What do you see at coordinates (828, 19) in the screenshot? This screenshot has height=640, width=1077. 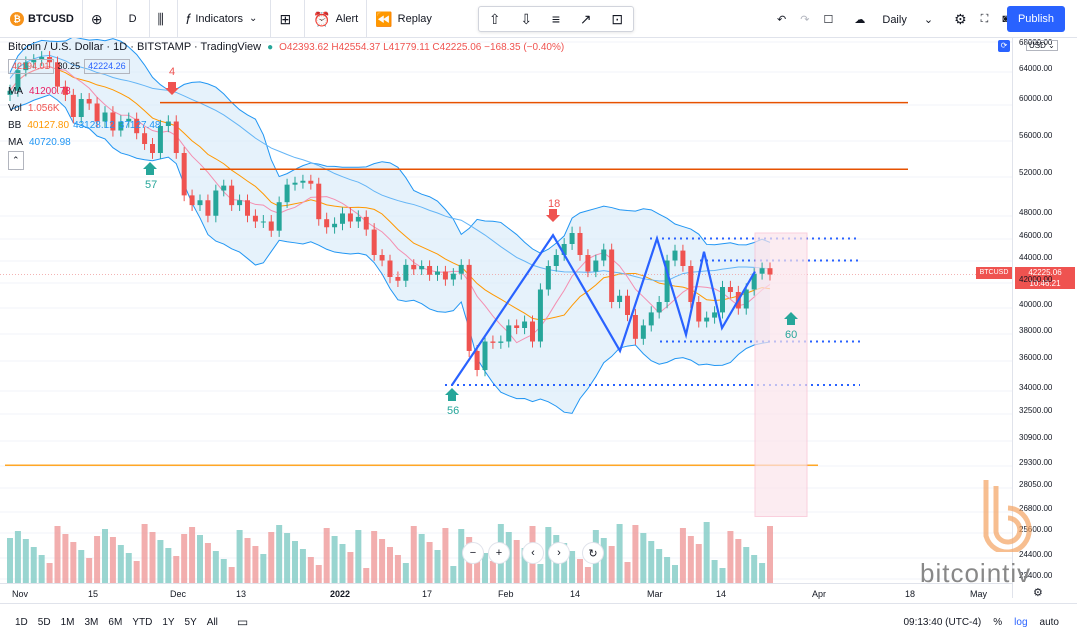 I see `fullscreen-square-icon: ☐` at bounding box center [828, 19].